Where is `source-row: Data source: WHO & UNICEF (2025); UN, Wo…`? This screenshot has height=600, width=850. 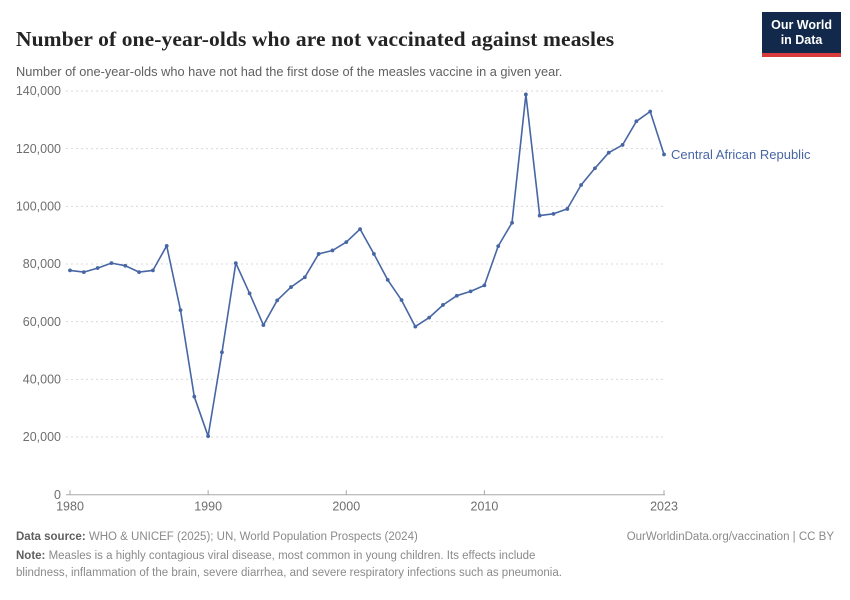 source-row: Data source: WHO & UNICEF (2025); UN, Wo… is located at coordinates (425, 537).